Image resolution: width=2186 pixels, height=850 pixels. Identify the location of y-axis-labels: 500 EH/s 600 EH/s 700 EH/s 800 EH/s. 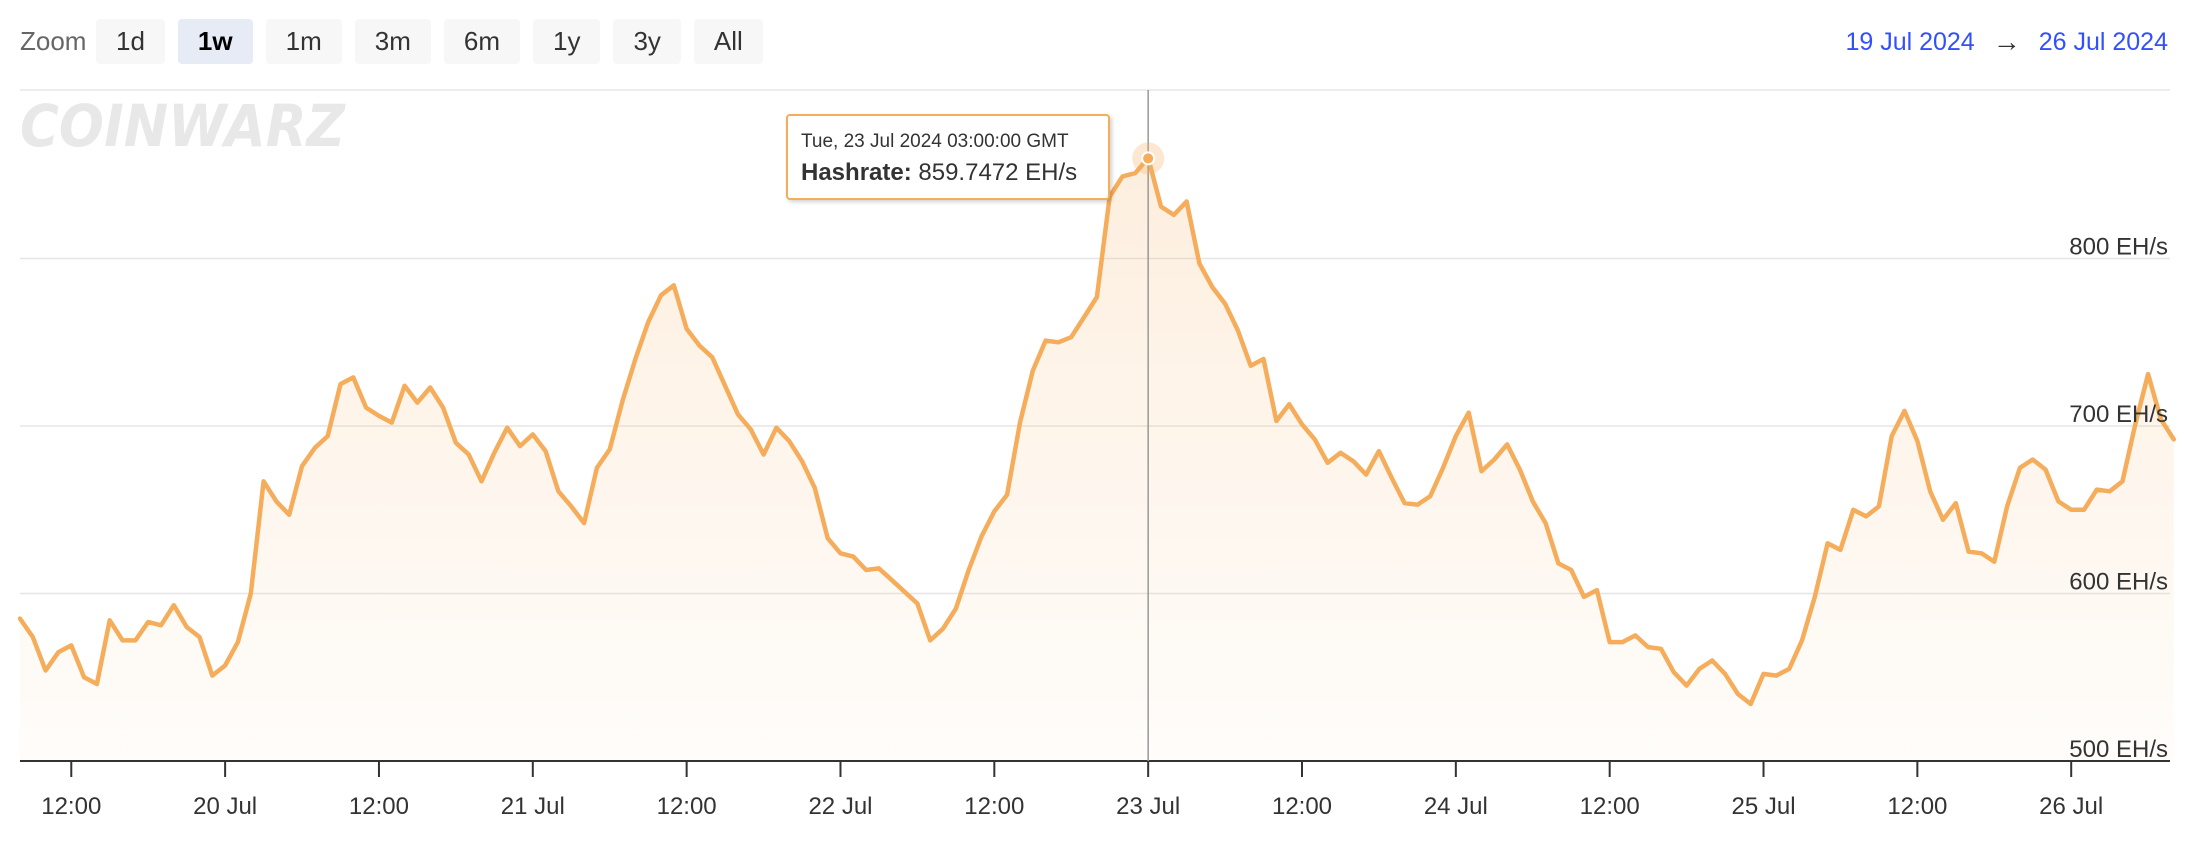
(2118, 499).